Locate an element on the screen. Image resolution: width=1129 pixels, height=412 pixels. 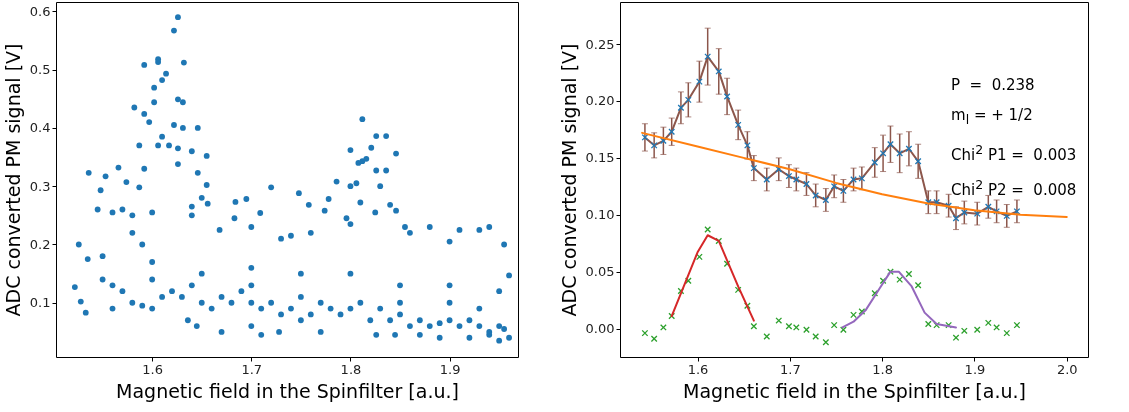
y-tick-label: 0.6 is located at coordinates (40, 11).